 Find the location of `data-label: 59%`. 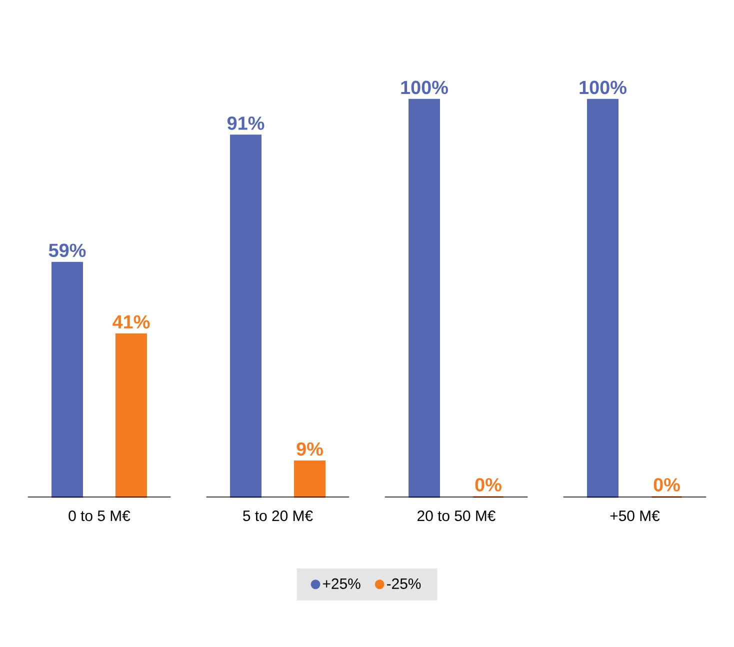

data-label: 59% is located at coordinates (67, 251).